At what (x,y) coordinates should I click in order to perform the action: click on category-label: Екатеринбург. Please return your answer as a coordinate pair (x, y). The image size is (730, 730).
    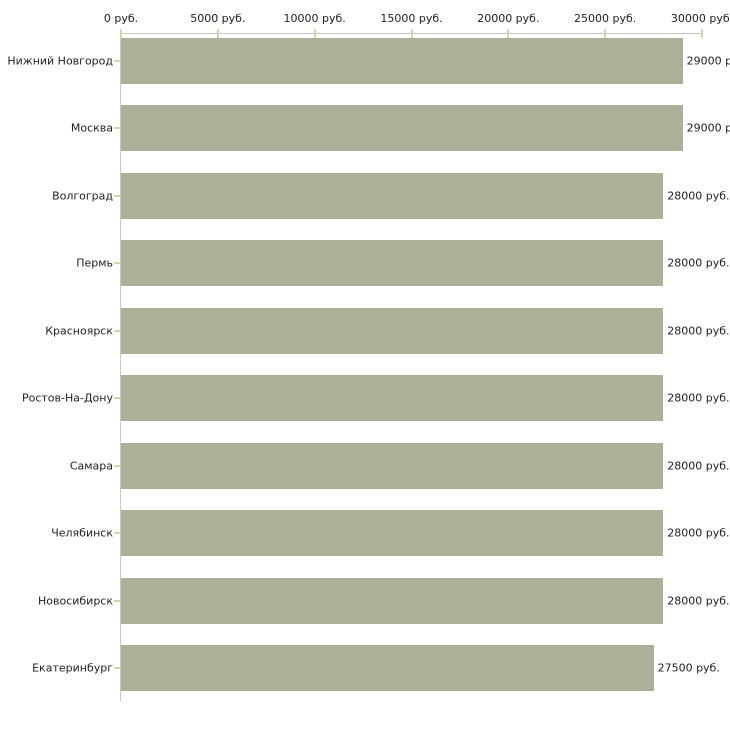
    Looking at the image, I should click on (72, 668).